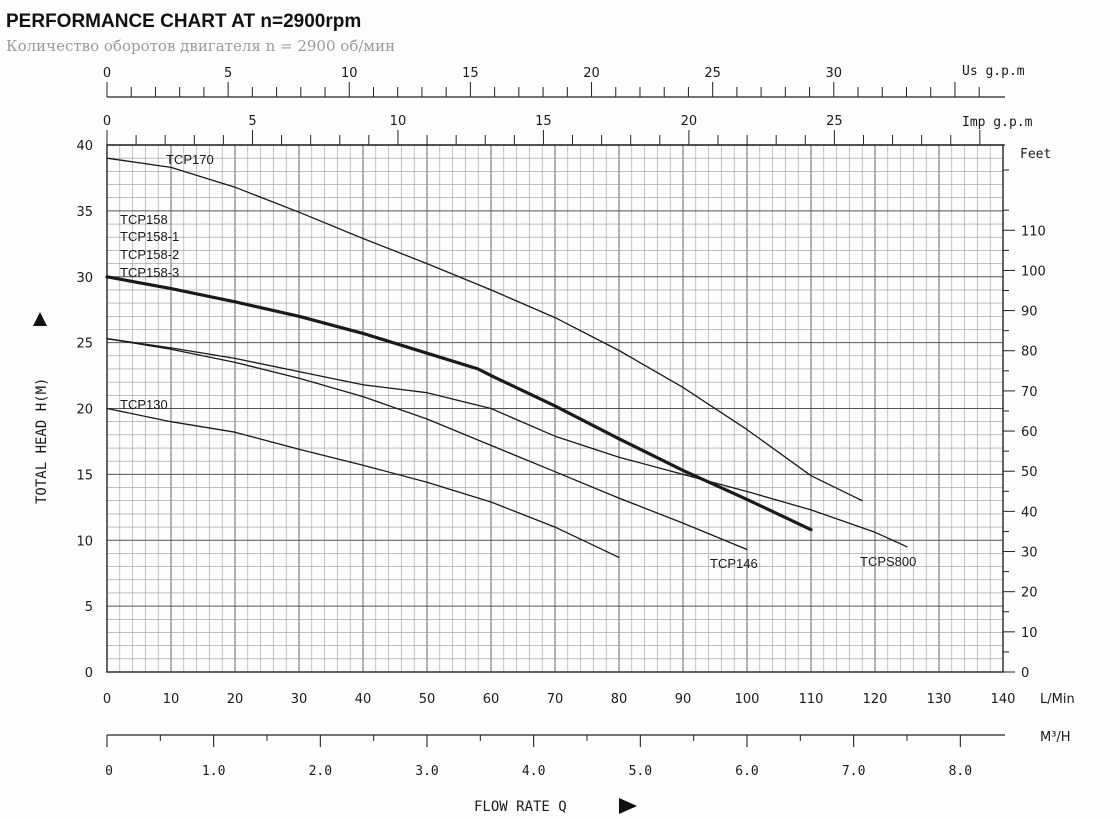 The height and width of the screenshot is (819, 1120). I want to click on x-axis-title: FLOW RATE Q, so click(520, 807).